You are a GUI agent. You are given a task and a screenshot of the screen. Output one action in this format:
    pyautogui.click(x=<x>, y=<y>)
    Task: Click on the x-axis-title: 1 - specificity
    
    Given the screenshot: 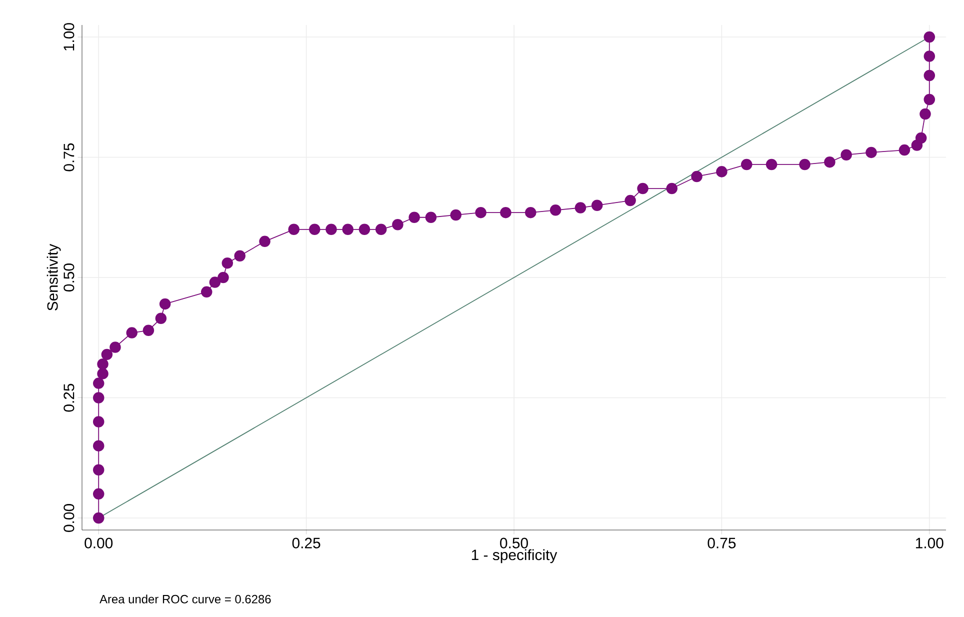 What is the action you would take?
    pyautogui.click(x=515, y=556)
    